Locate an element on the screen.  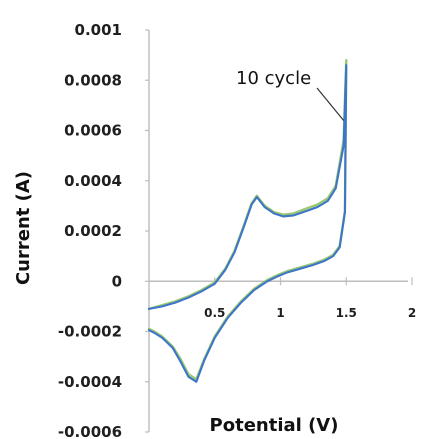
y-tick-label: -0.0006 is located at coordinates (90, 431).